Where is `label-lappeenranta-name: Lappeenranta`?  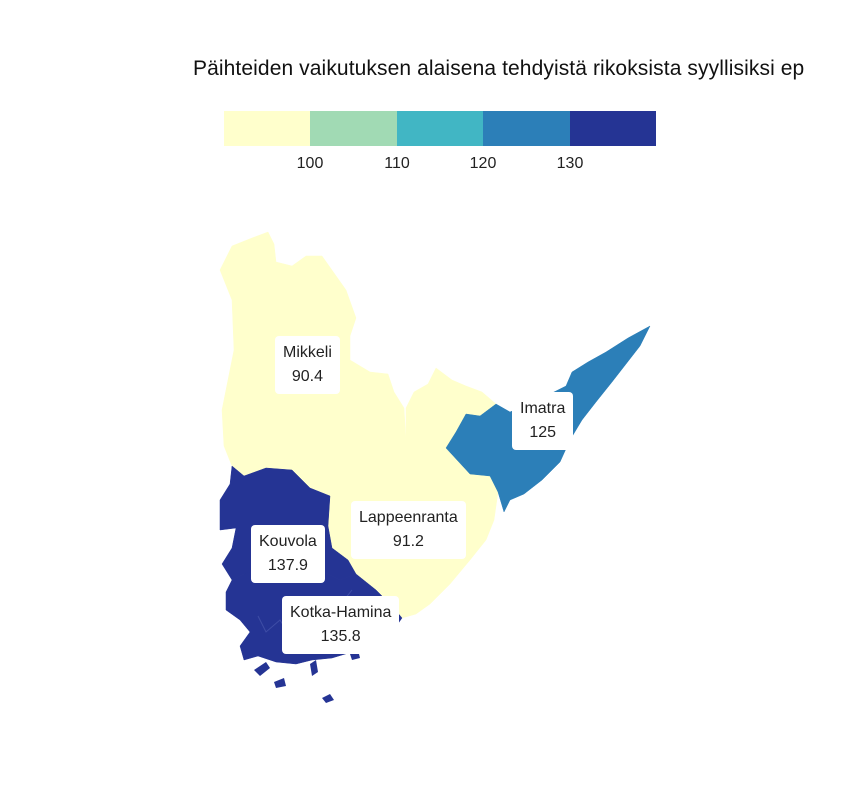
label-lappeenranta-name: Lappeenranta is located at coordinates (408, 517).